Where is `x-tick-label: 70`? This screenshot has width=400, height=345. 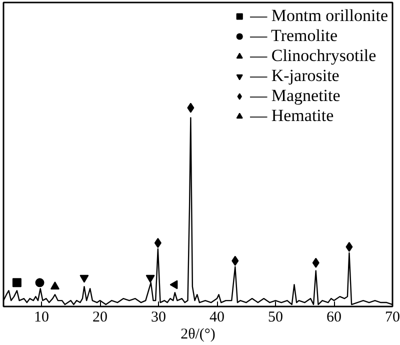 x-tick-label: 70 is located at coordinates (392, 318).